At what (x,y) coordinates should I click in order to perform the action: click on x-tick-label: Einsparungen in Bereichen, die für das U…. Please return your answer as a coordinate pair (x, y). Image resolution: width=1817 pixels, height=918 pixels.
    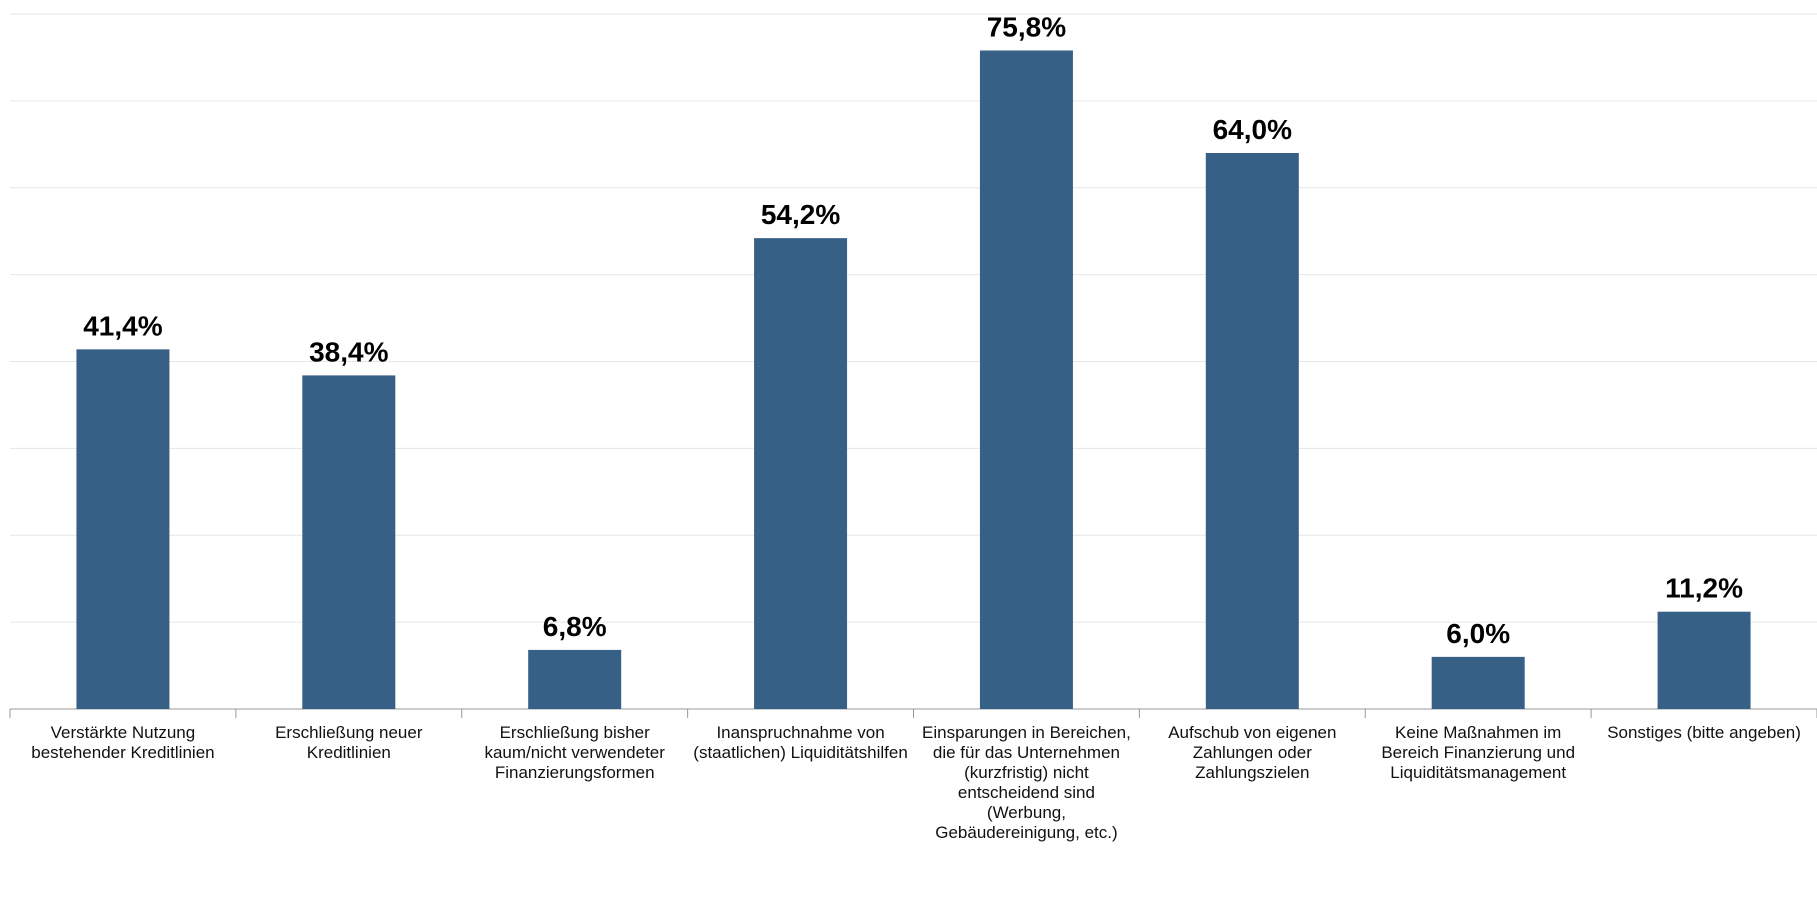
    Looking at the image, I should click on (1026, 782).